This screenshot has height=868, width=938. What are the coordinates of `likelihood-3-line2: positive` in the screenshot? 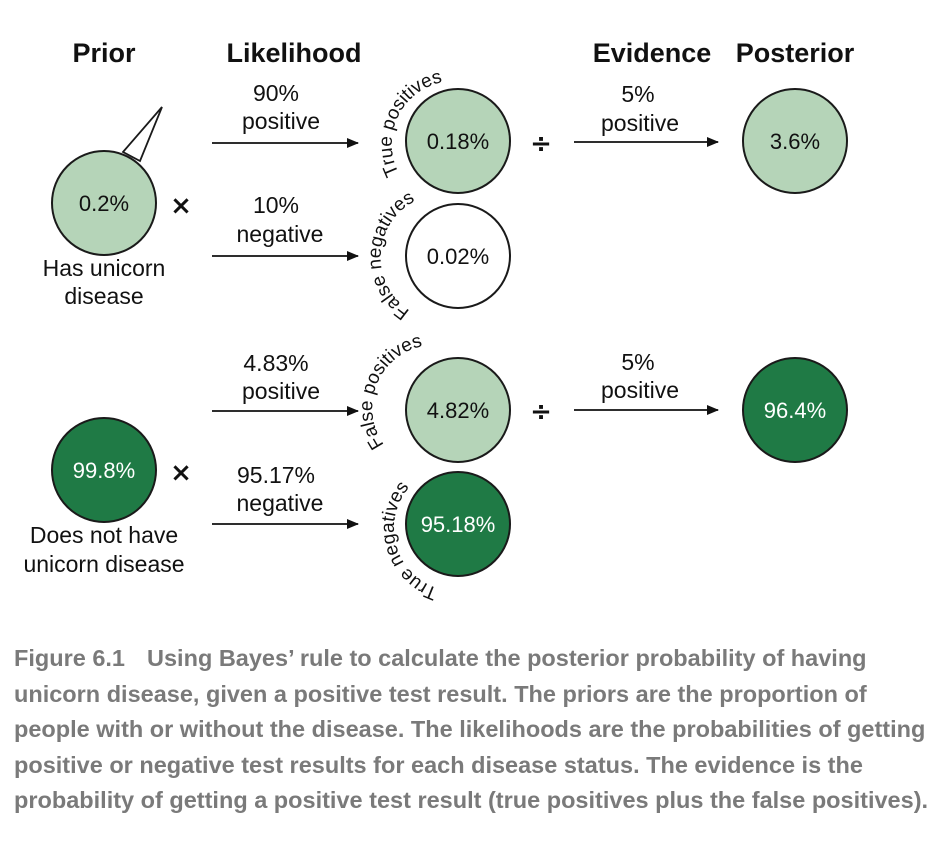 It's located at (281, 391).